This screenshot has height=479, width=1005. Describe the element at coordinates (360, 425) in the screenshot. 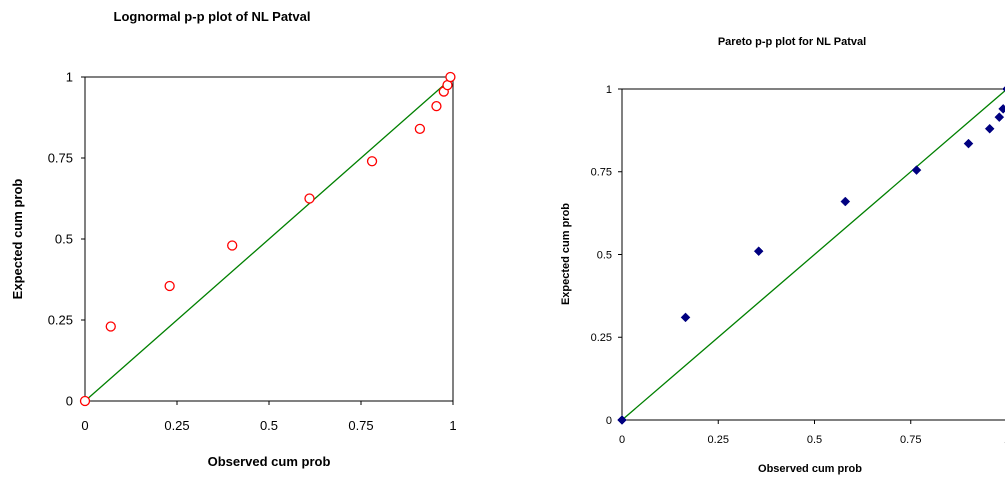

I see `lognormal-x-tick-label: 0.75` at that location.